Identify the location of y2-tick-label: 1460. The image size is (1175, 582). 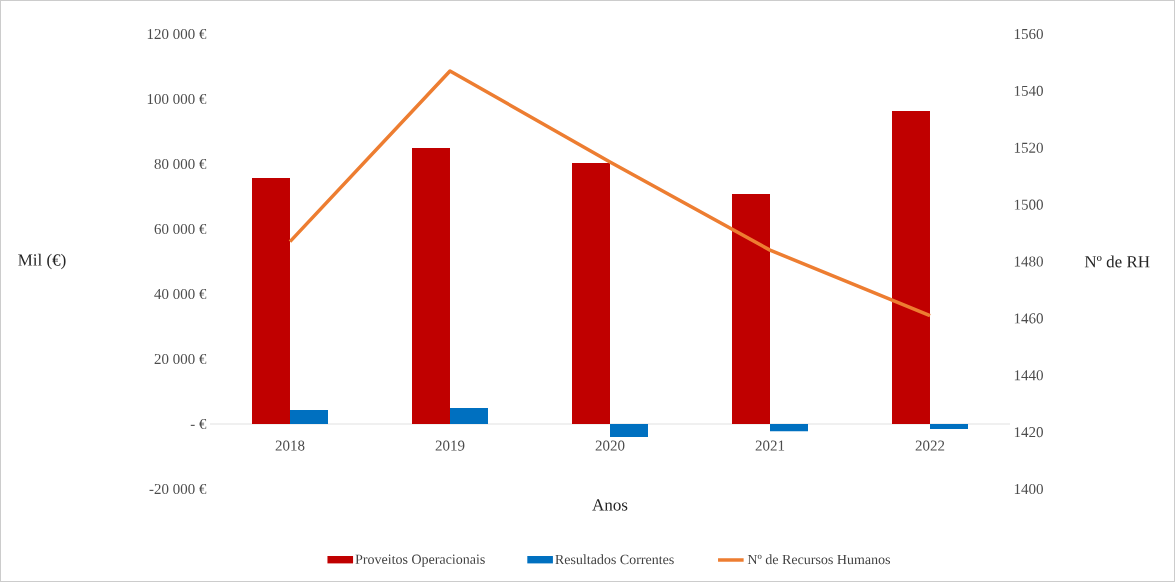
(1028, 318).